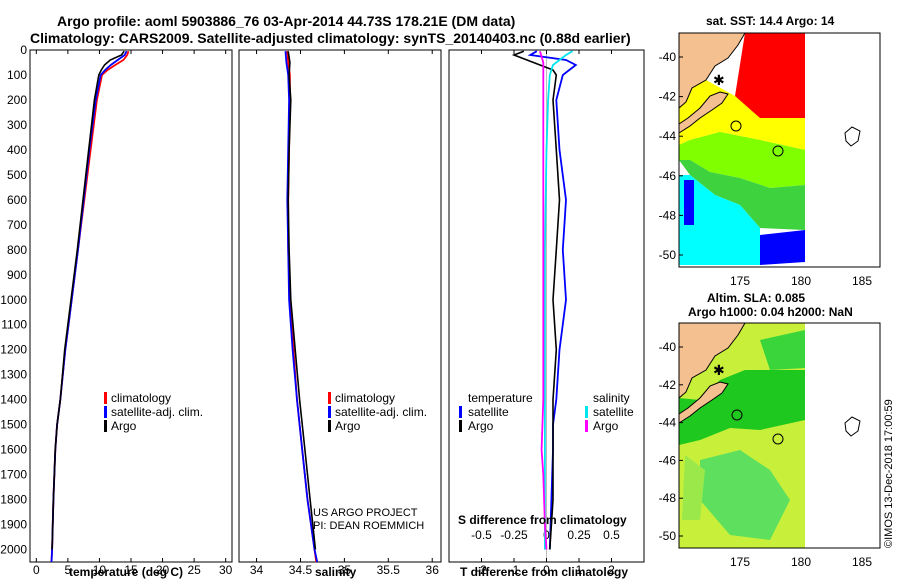 The width and height of the screenshot is (900, 580). What do you see at coordinates (163, 570) in the screenshot?
I see `x-tick-label: 20` at bounding box center [163, 570].